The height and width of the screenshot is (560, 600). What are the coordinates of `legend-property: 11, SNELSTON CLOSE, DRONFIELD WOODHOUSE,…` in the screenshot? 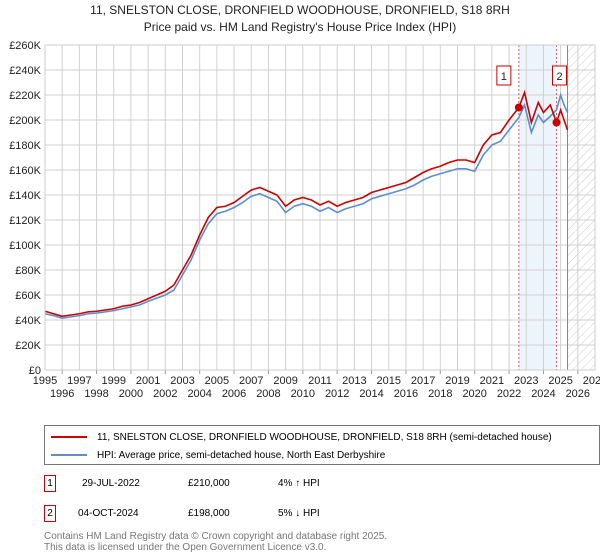 It's located at (324, 437).